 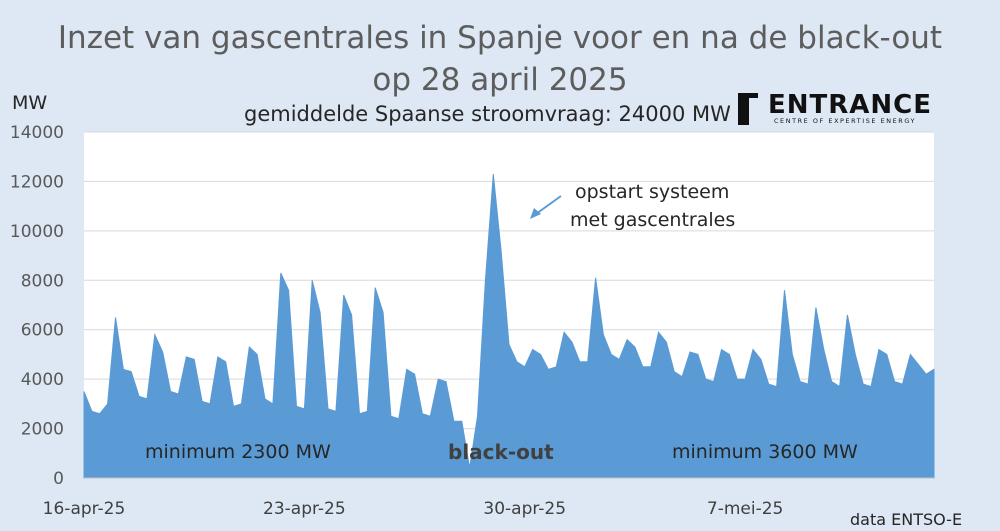 I want to click on x-tick-label: 7-mei-25, so click(x=745, y=509).